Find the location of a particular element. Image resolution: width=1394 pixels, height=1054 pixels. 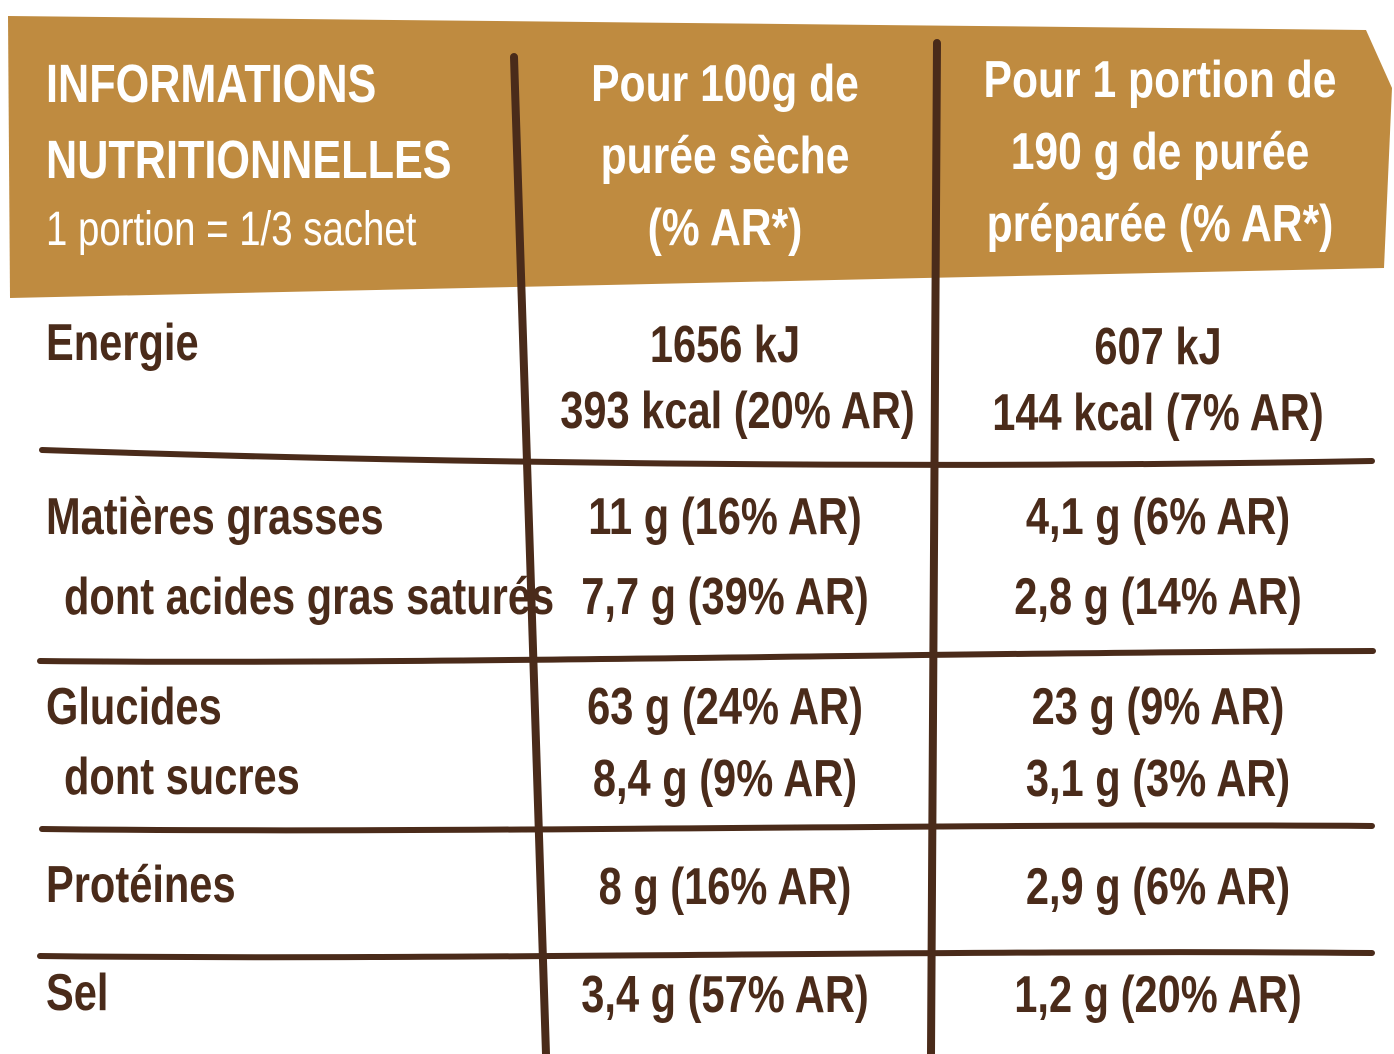

row-divider-proteines is located at coordinates (706, 955).